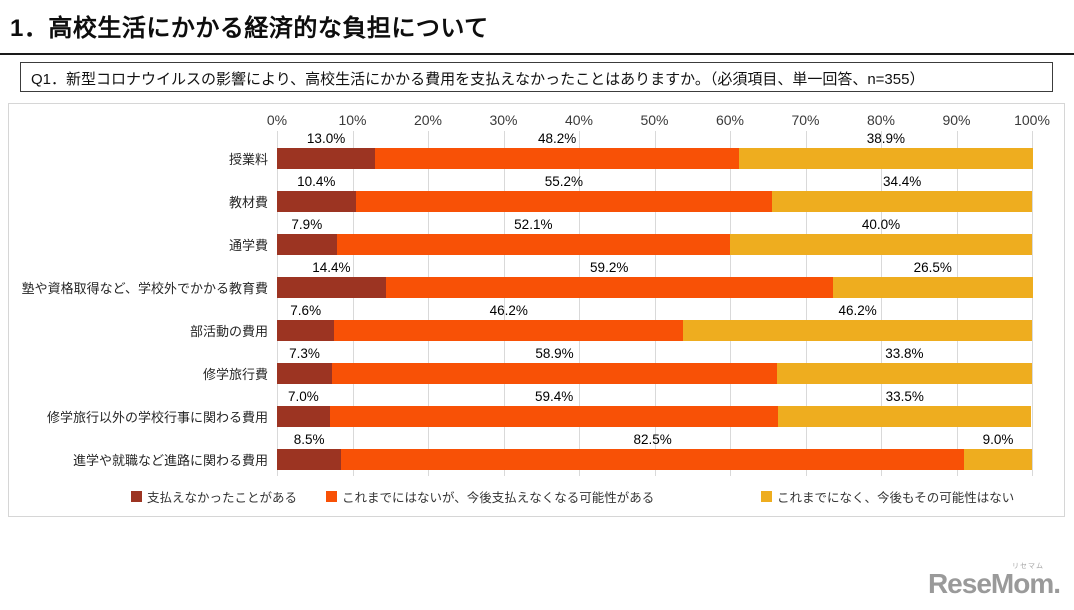 The height and width of the screenshot is (610, 1074). I want to click on bar-row: 進学や就職など進路に関わる費用 8.5% 82.5% 9.0%, so click(536, 453).